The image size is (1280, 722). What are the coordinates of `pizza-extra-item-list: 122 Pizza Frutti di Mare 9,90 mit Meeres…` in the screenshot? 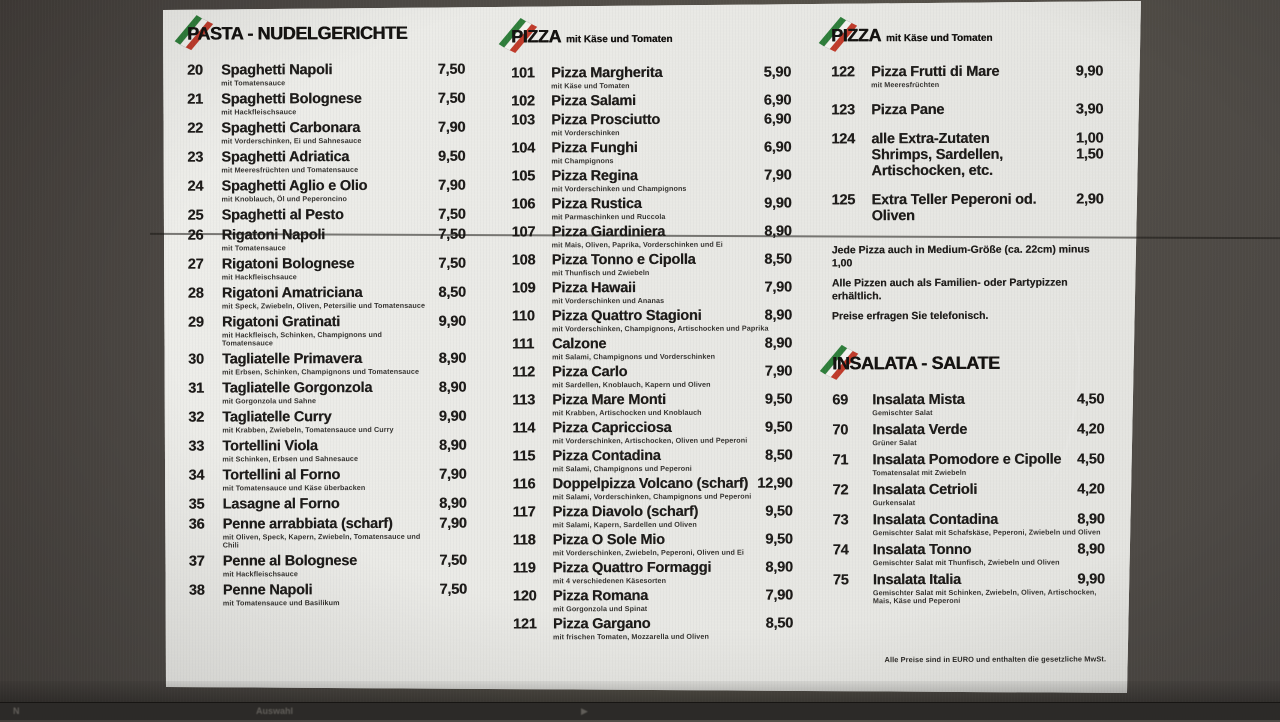 It's located at (967, 143).